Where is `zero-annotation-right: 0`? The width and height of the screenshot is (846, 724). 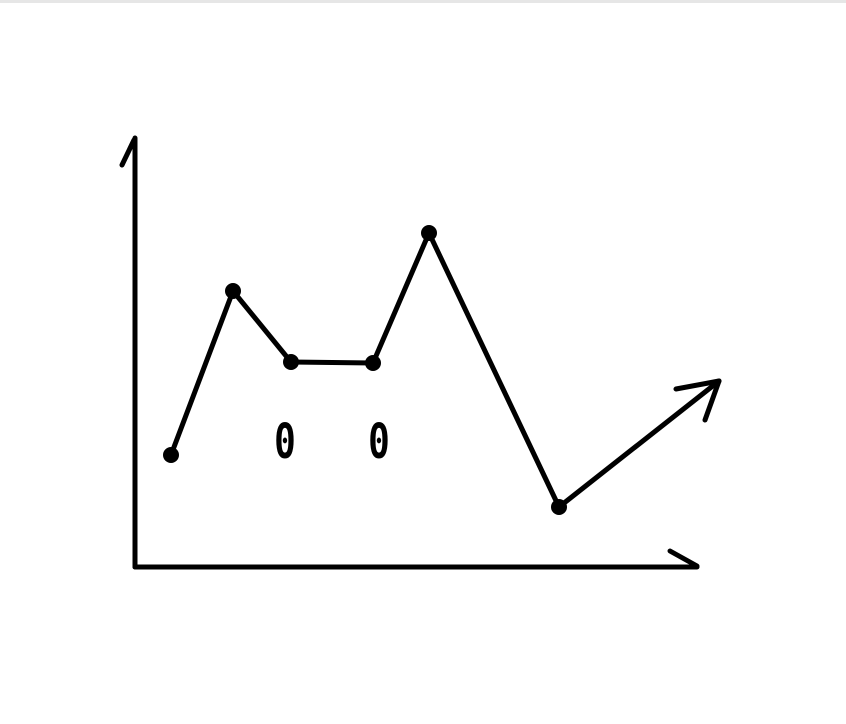
zero-annotation-right: 0 is located at coordinates (379, 442).